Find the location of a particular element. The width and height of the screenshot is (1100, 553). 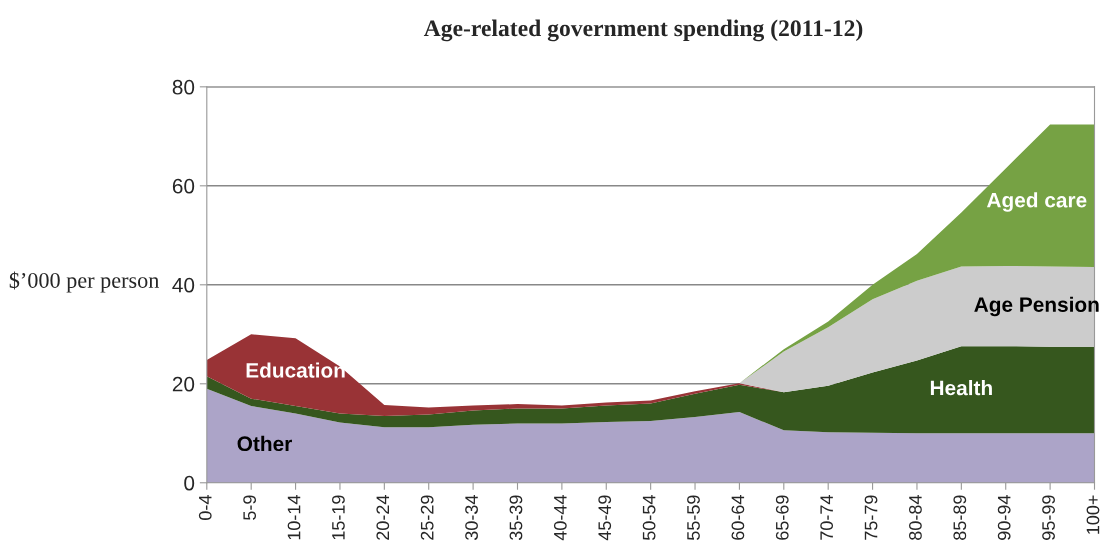

x-tick-label: 75-79 is located at coordinates (871, 517).